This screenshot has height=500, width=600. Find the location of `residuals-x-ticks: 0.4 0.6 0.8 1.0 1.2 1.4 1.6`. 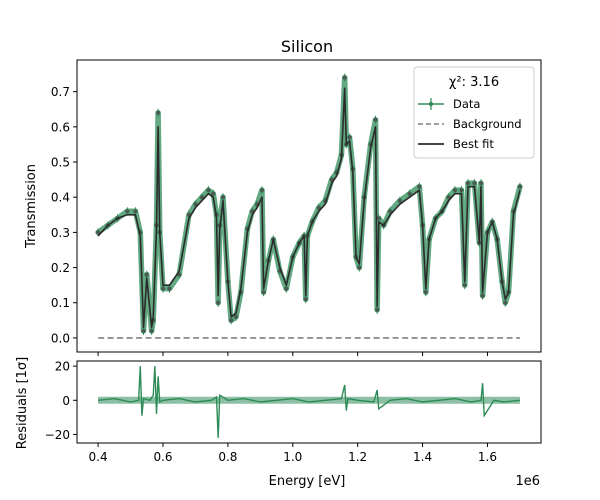

residuals-x-ticks: 0.4 0.6 0.8 1.0 1.2 1.4 1.6 is located at coordinates (293, 453).